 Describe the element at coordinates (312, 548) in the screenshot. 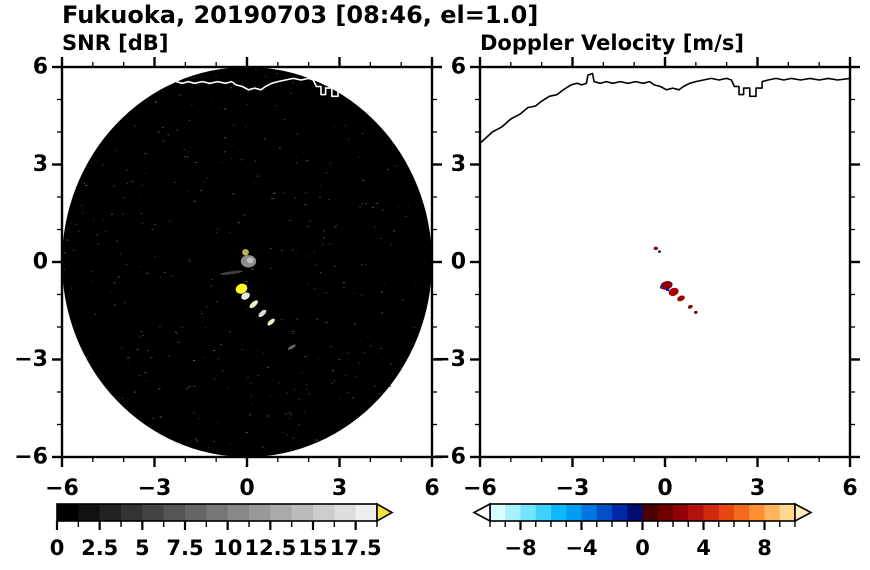

I see `svg-text: 15` at that location.